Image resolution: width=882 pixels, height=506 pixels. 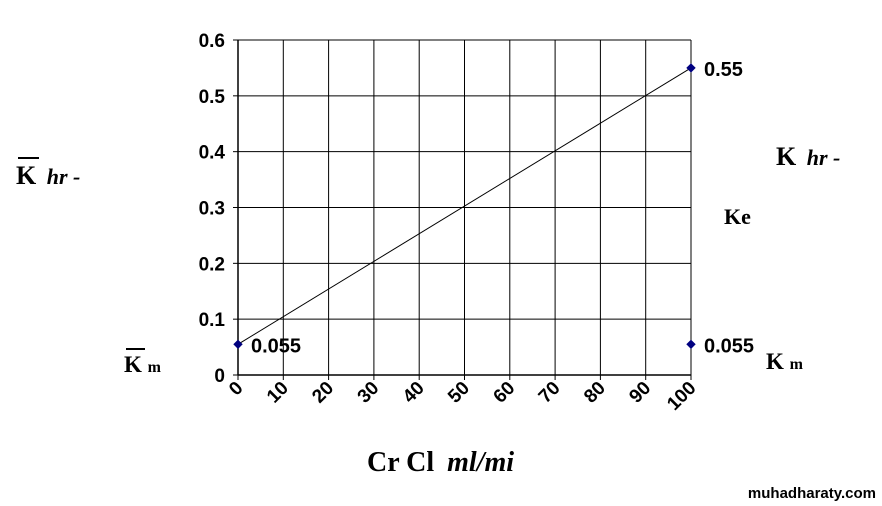 I want to click on left-bottom-label-main: K, so click(x=133, y=364).